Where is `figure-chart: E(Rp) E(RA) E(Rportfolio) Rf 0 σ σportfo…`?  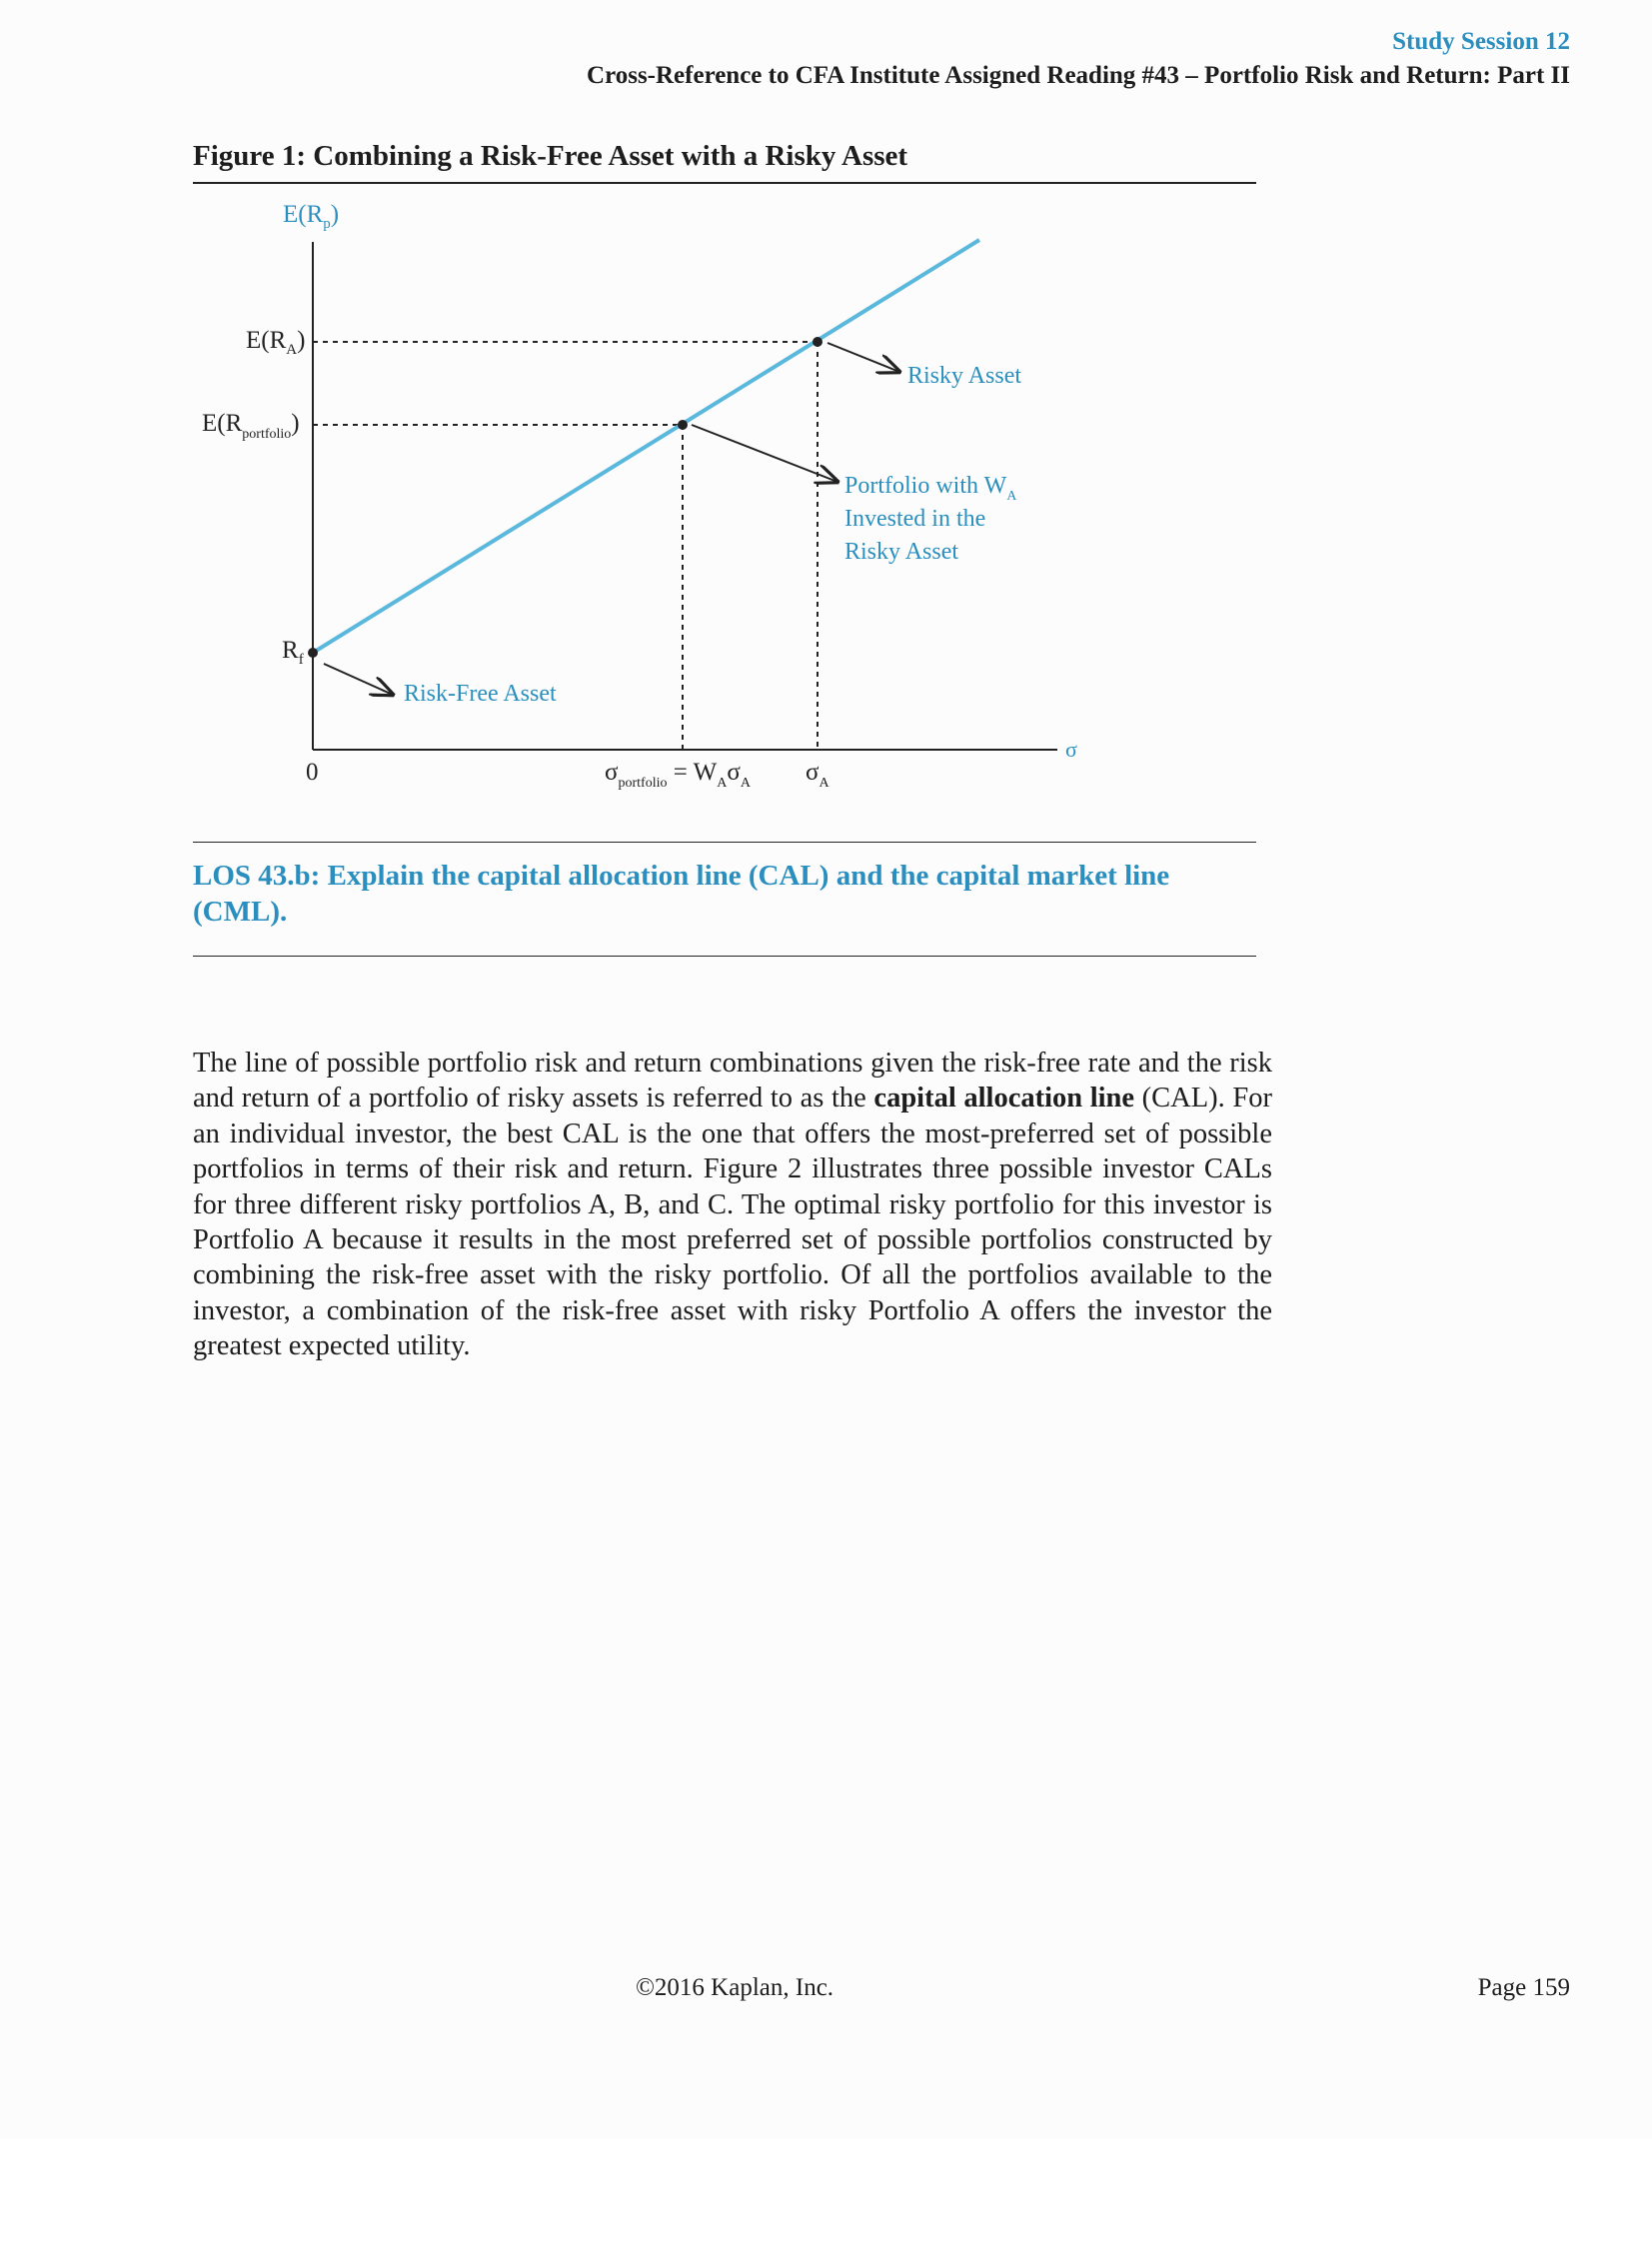
figure-chart: E(Rp) E(RA) E(Rportfolio) Rf 0 σ σportfo… is located at coordinates (639, 496).